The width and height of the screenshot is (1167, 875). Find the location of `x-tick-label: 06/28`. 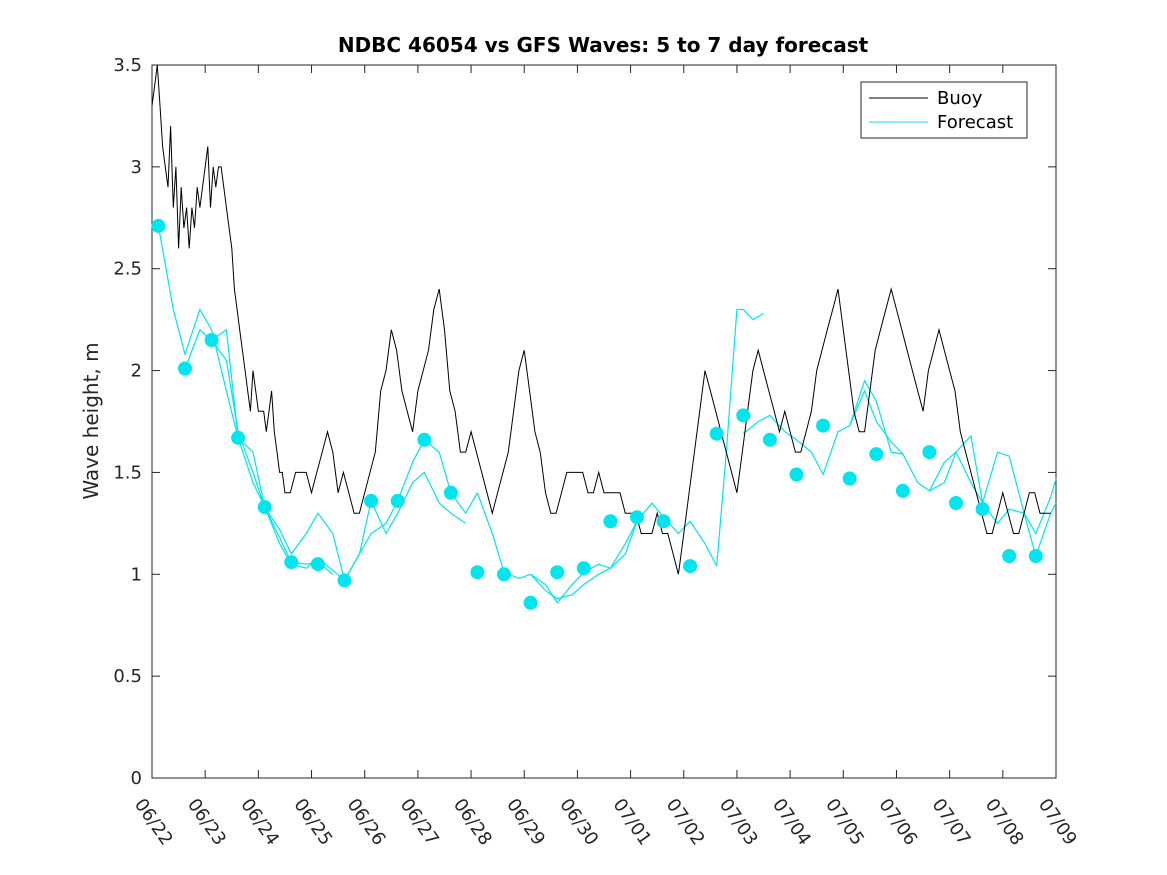

x-tick-label: 06/28 is located at coordinates (472, 822).